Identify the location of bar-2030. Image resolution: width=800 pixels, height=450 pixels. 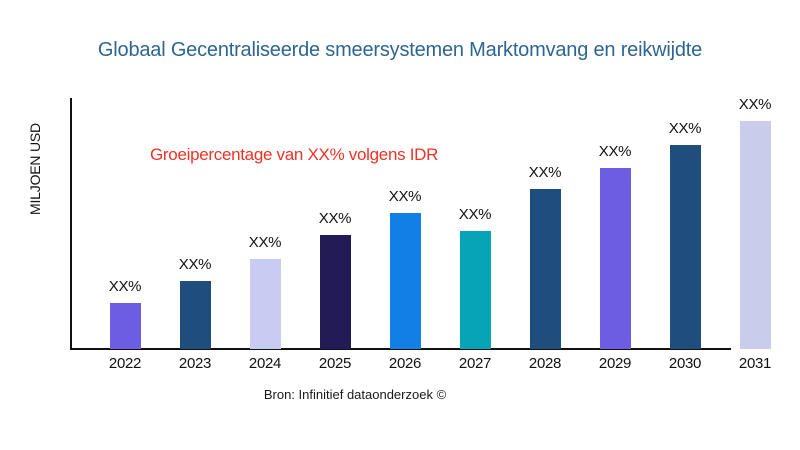
(685, 247).